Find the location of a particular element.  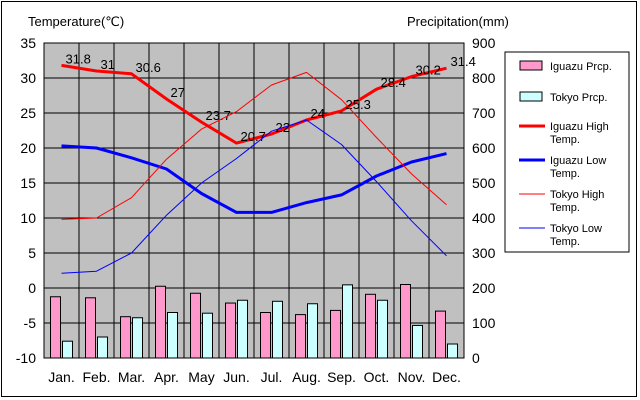

x-tick-label: Jul. is located at coordinates (272, 377).